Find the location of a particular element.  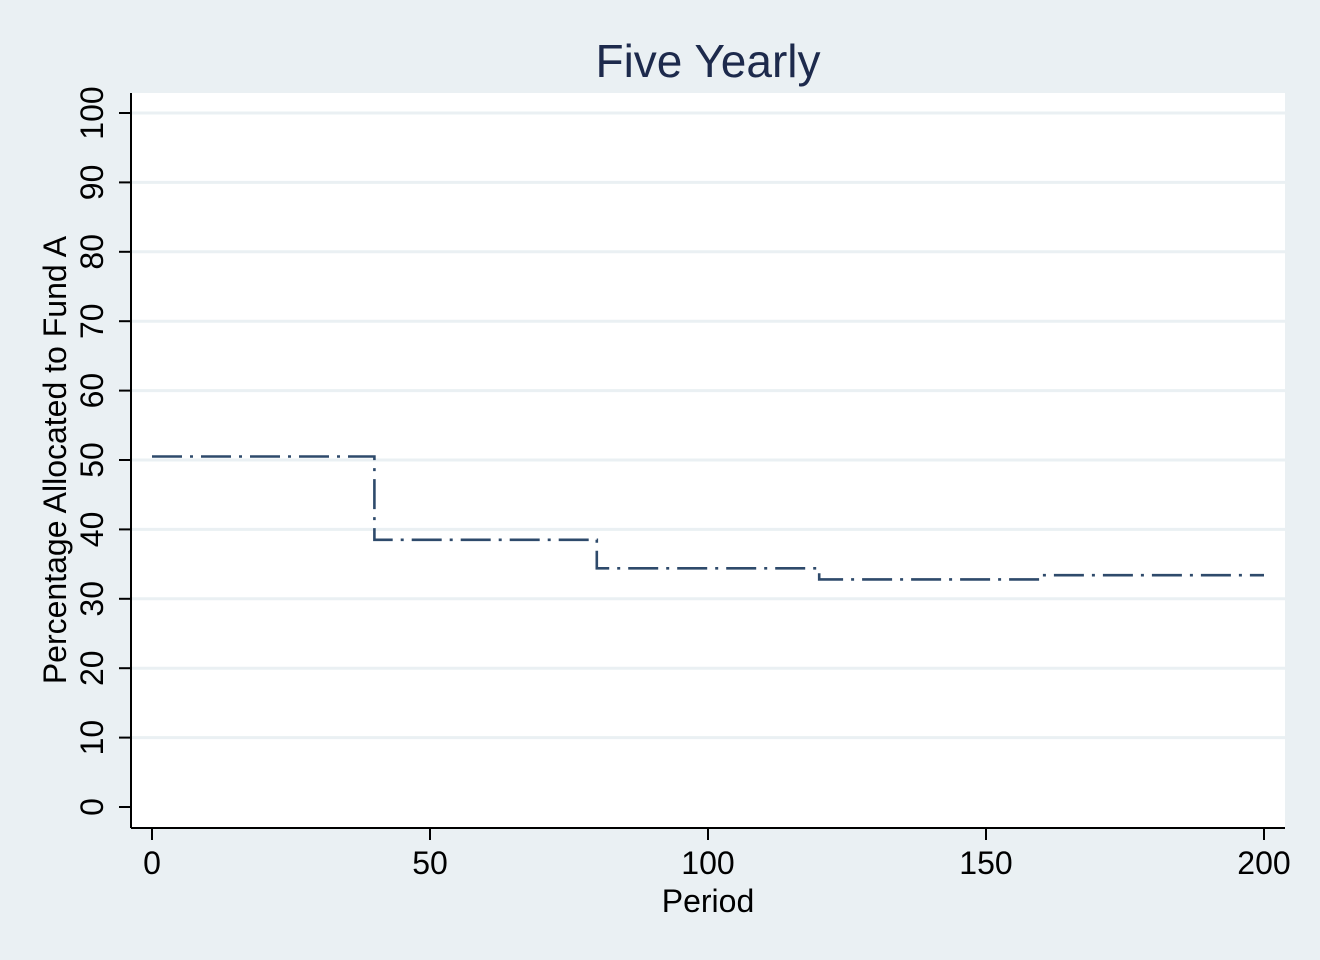

y-tick-label-10: 10 is located at coordinates (92, 738).